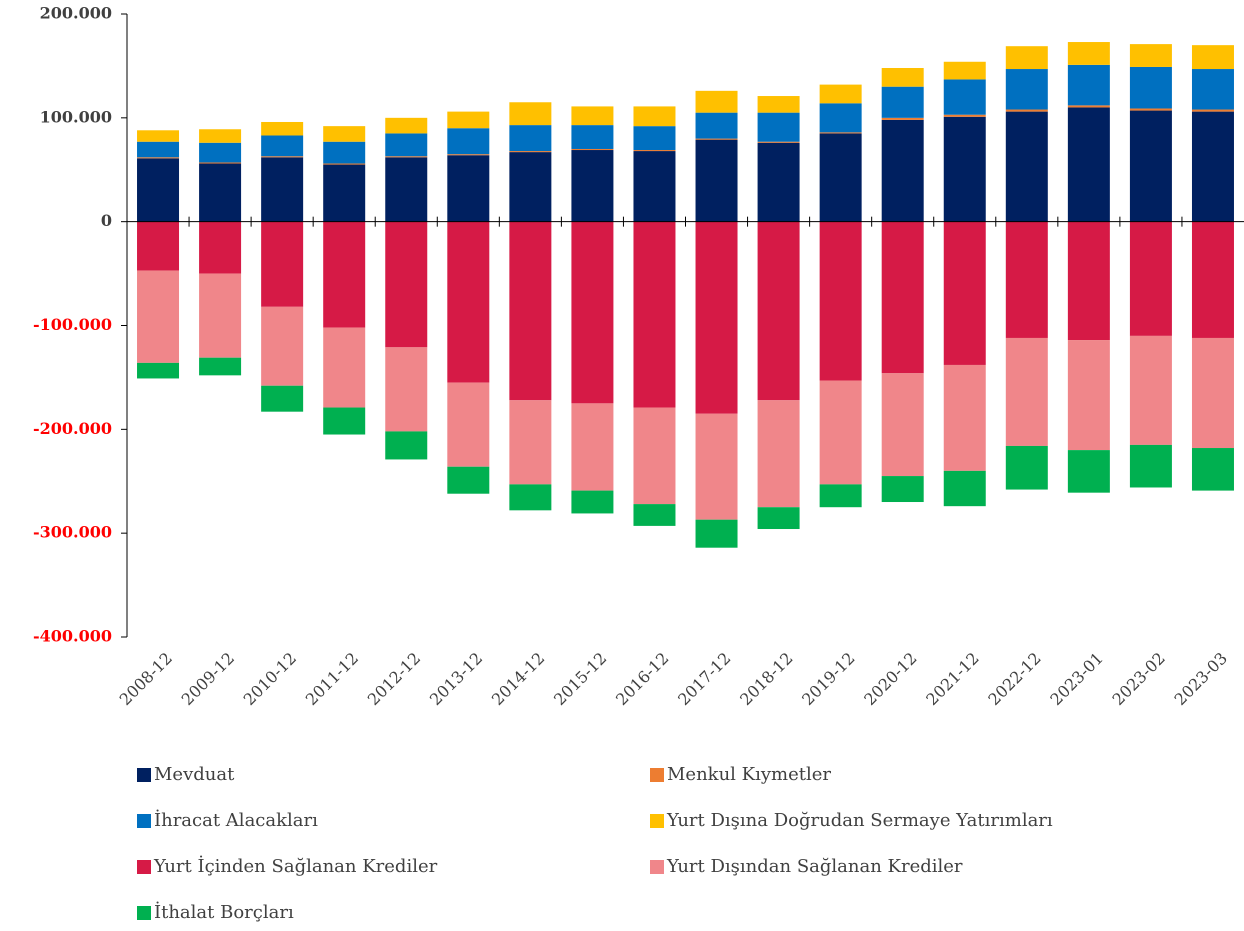  Describe the element at coordinates (456, 679) in the screenshot. I see `x-tick-label: 2013-12` at that location.